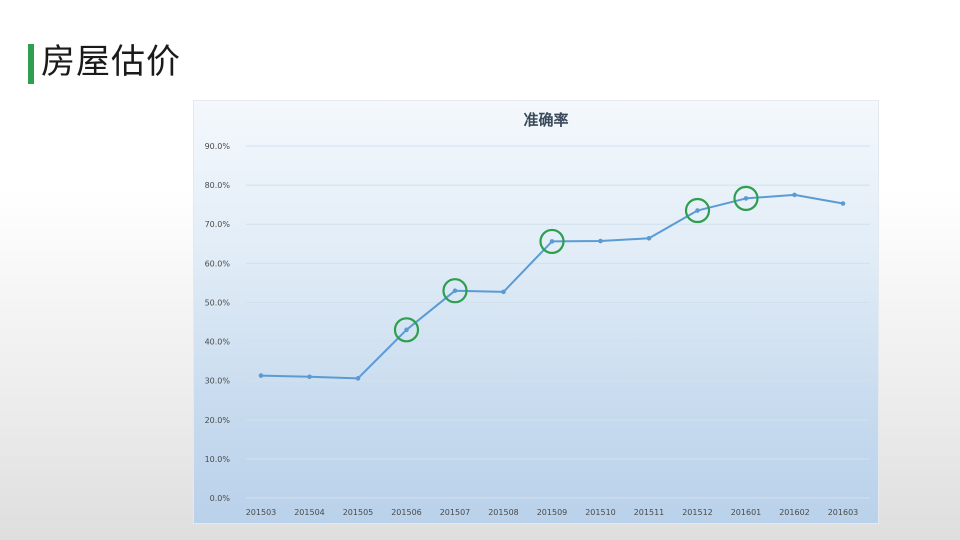 The image size is (960, 540). What do you see at coordinates (111, 62) in the screenshot?
I see `slide-title: 房屋估价` at bounding box center [111, 62].